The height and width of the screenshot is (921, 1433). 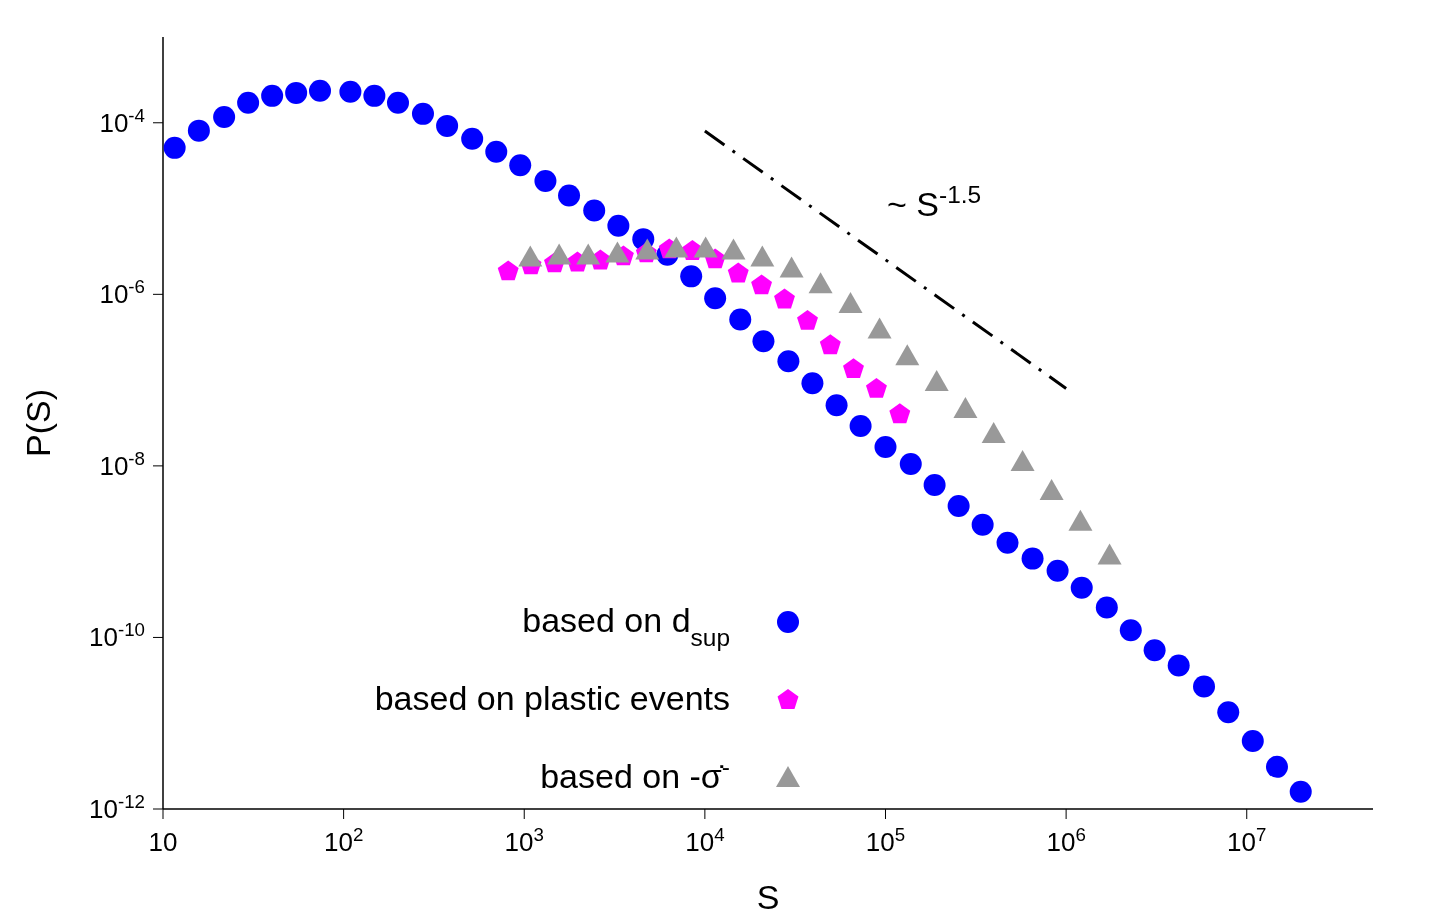 I want to click on x-tick-label: 10$^{3}$, so click(x=524, y=840).